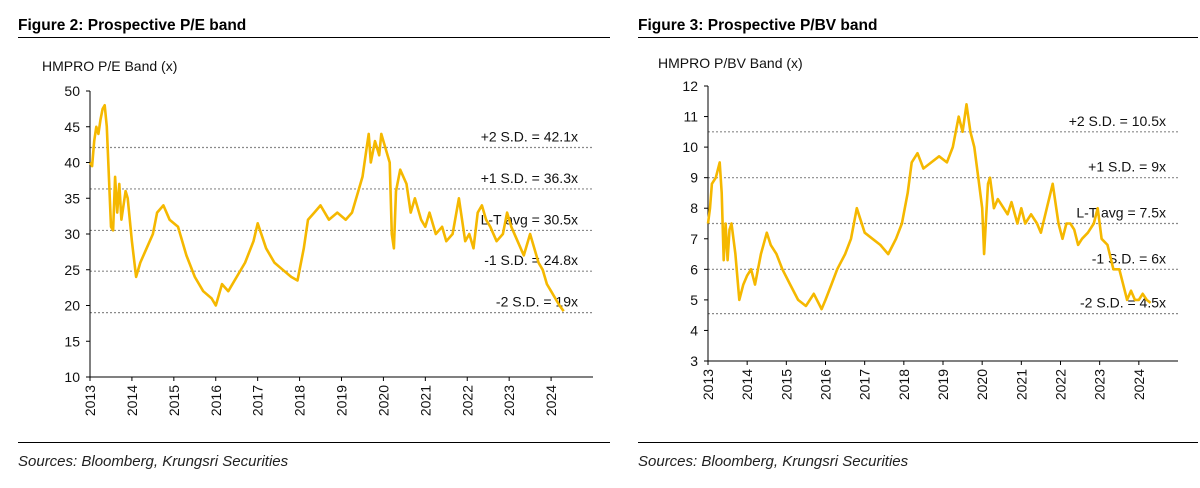 This screenshot has height=488, width=1200. What do you see at coordinates (1123, 303) in the screenshot?
I see `band-label: -2 S.D. = 4.5x` at bounding box center [1123, 303].